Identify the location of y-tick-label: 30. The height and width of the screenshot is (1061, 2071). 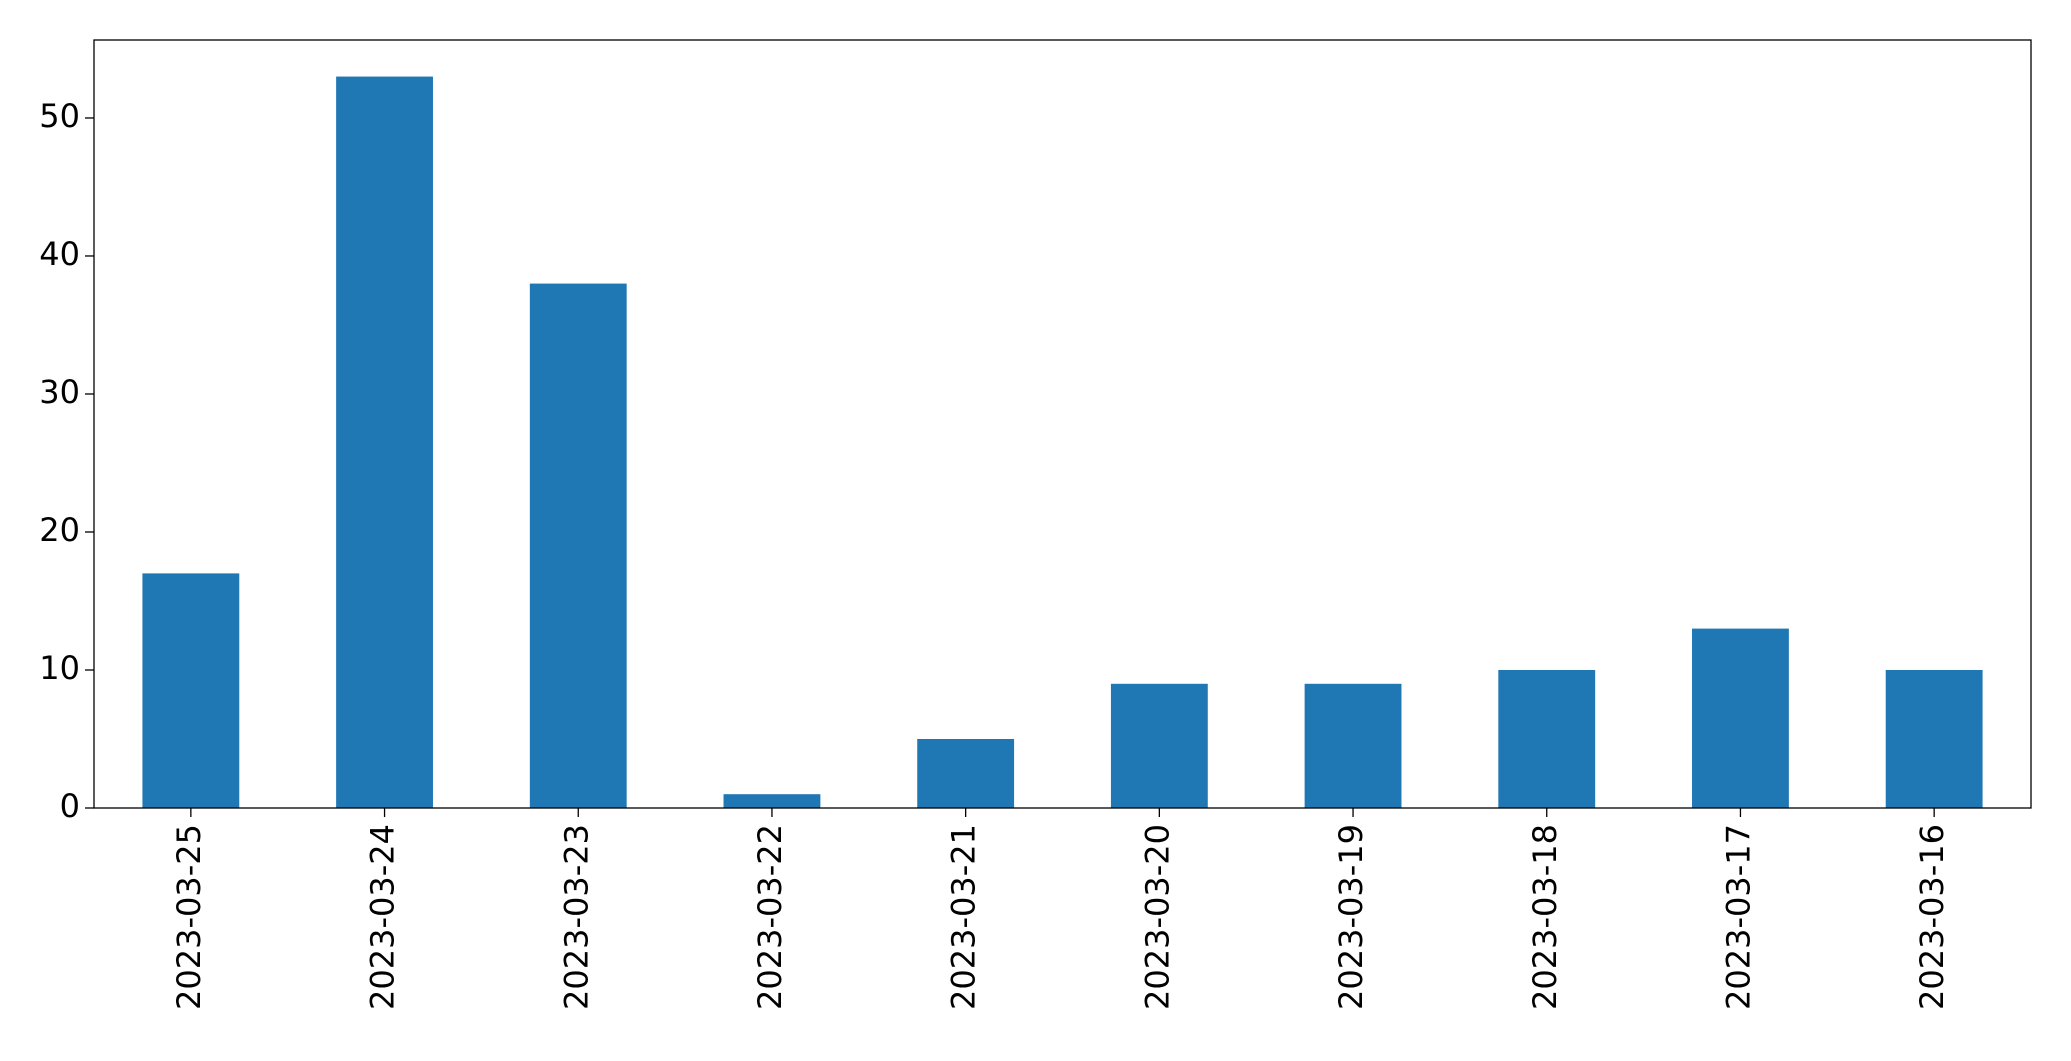
(59, 392).